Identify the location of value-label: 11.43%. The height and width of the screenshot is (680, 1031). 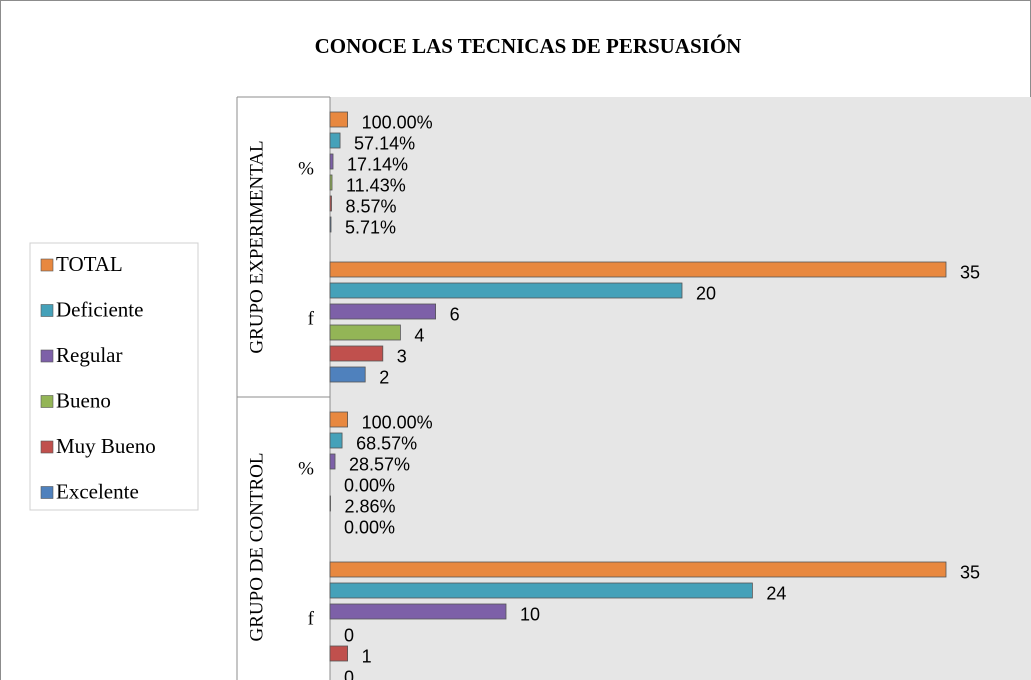
(376, 185).